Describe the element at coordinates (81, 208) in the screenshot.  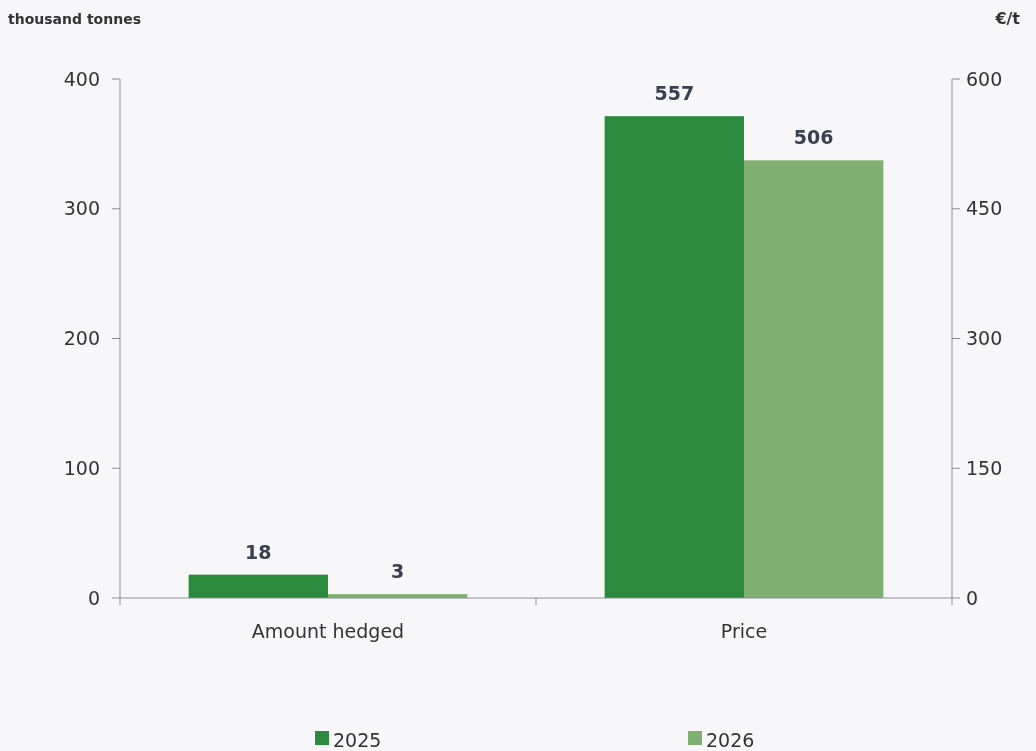
I see `y-tick-label: 300` at that location.